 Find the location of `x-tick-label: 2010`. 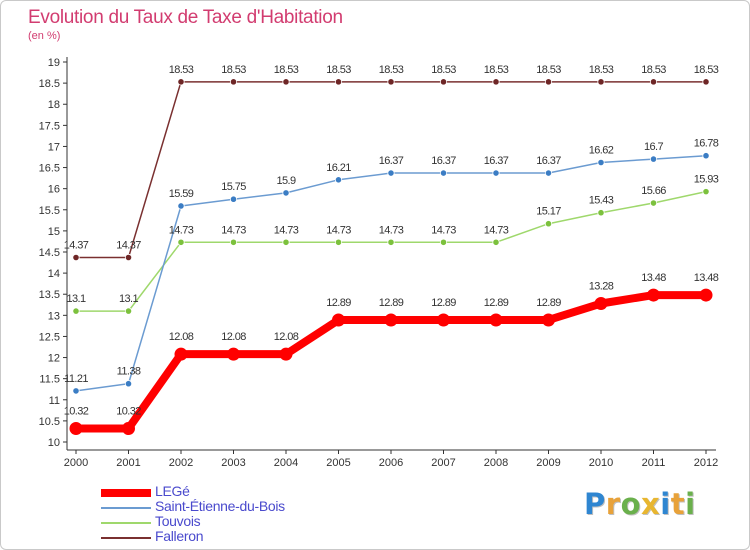

x-tick-label: 2010 is located at coordinates (601, 463).